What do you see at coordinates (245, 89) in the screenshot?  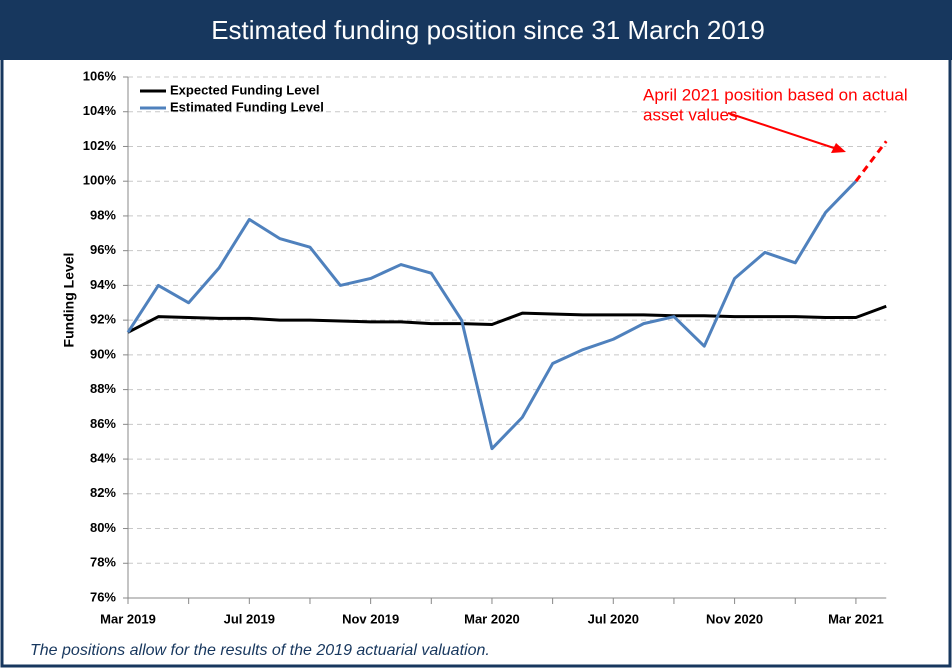 I see `legend-label: Expected Funding Level` at bounding box center [245, 89].